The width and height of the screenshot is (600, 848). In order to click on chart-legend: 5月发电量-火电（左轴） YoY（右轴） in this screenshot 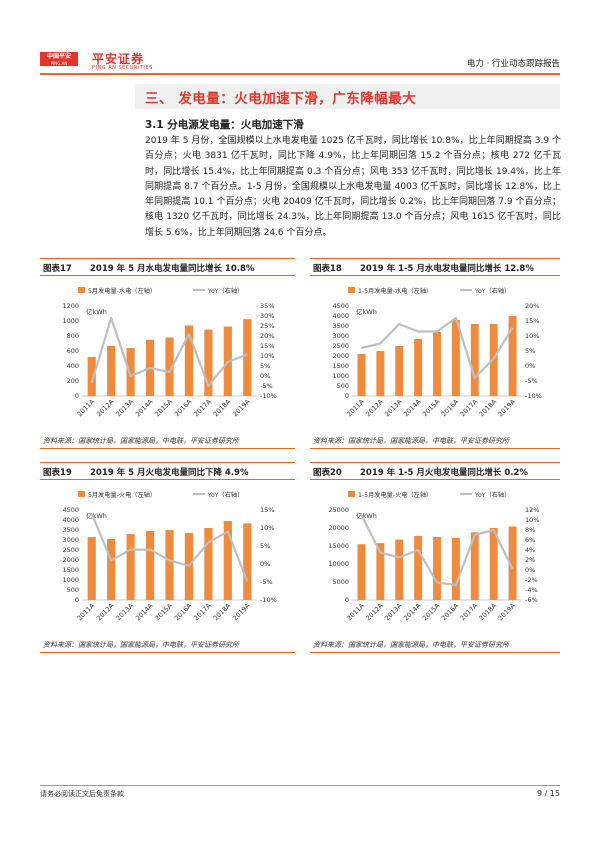, I will do `click(160, 495)`.